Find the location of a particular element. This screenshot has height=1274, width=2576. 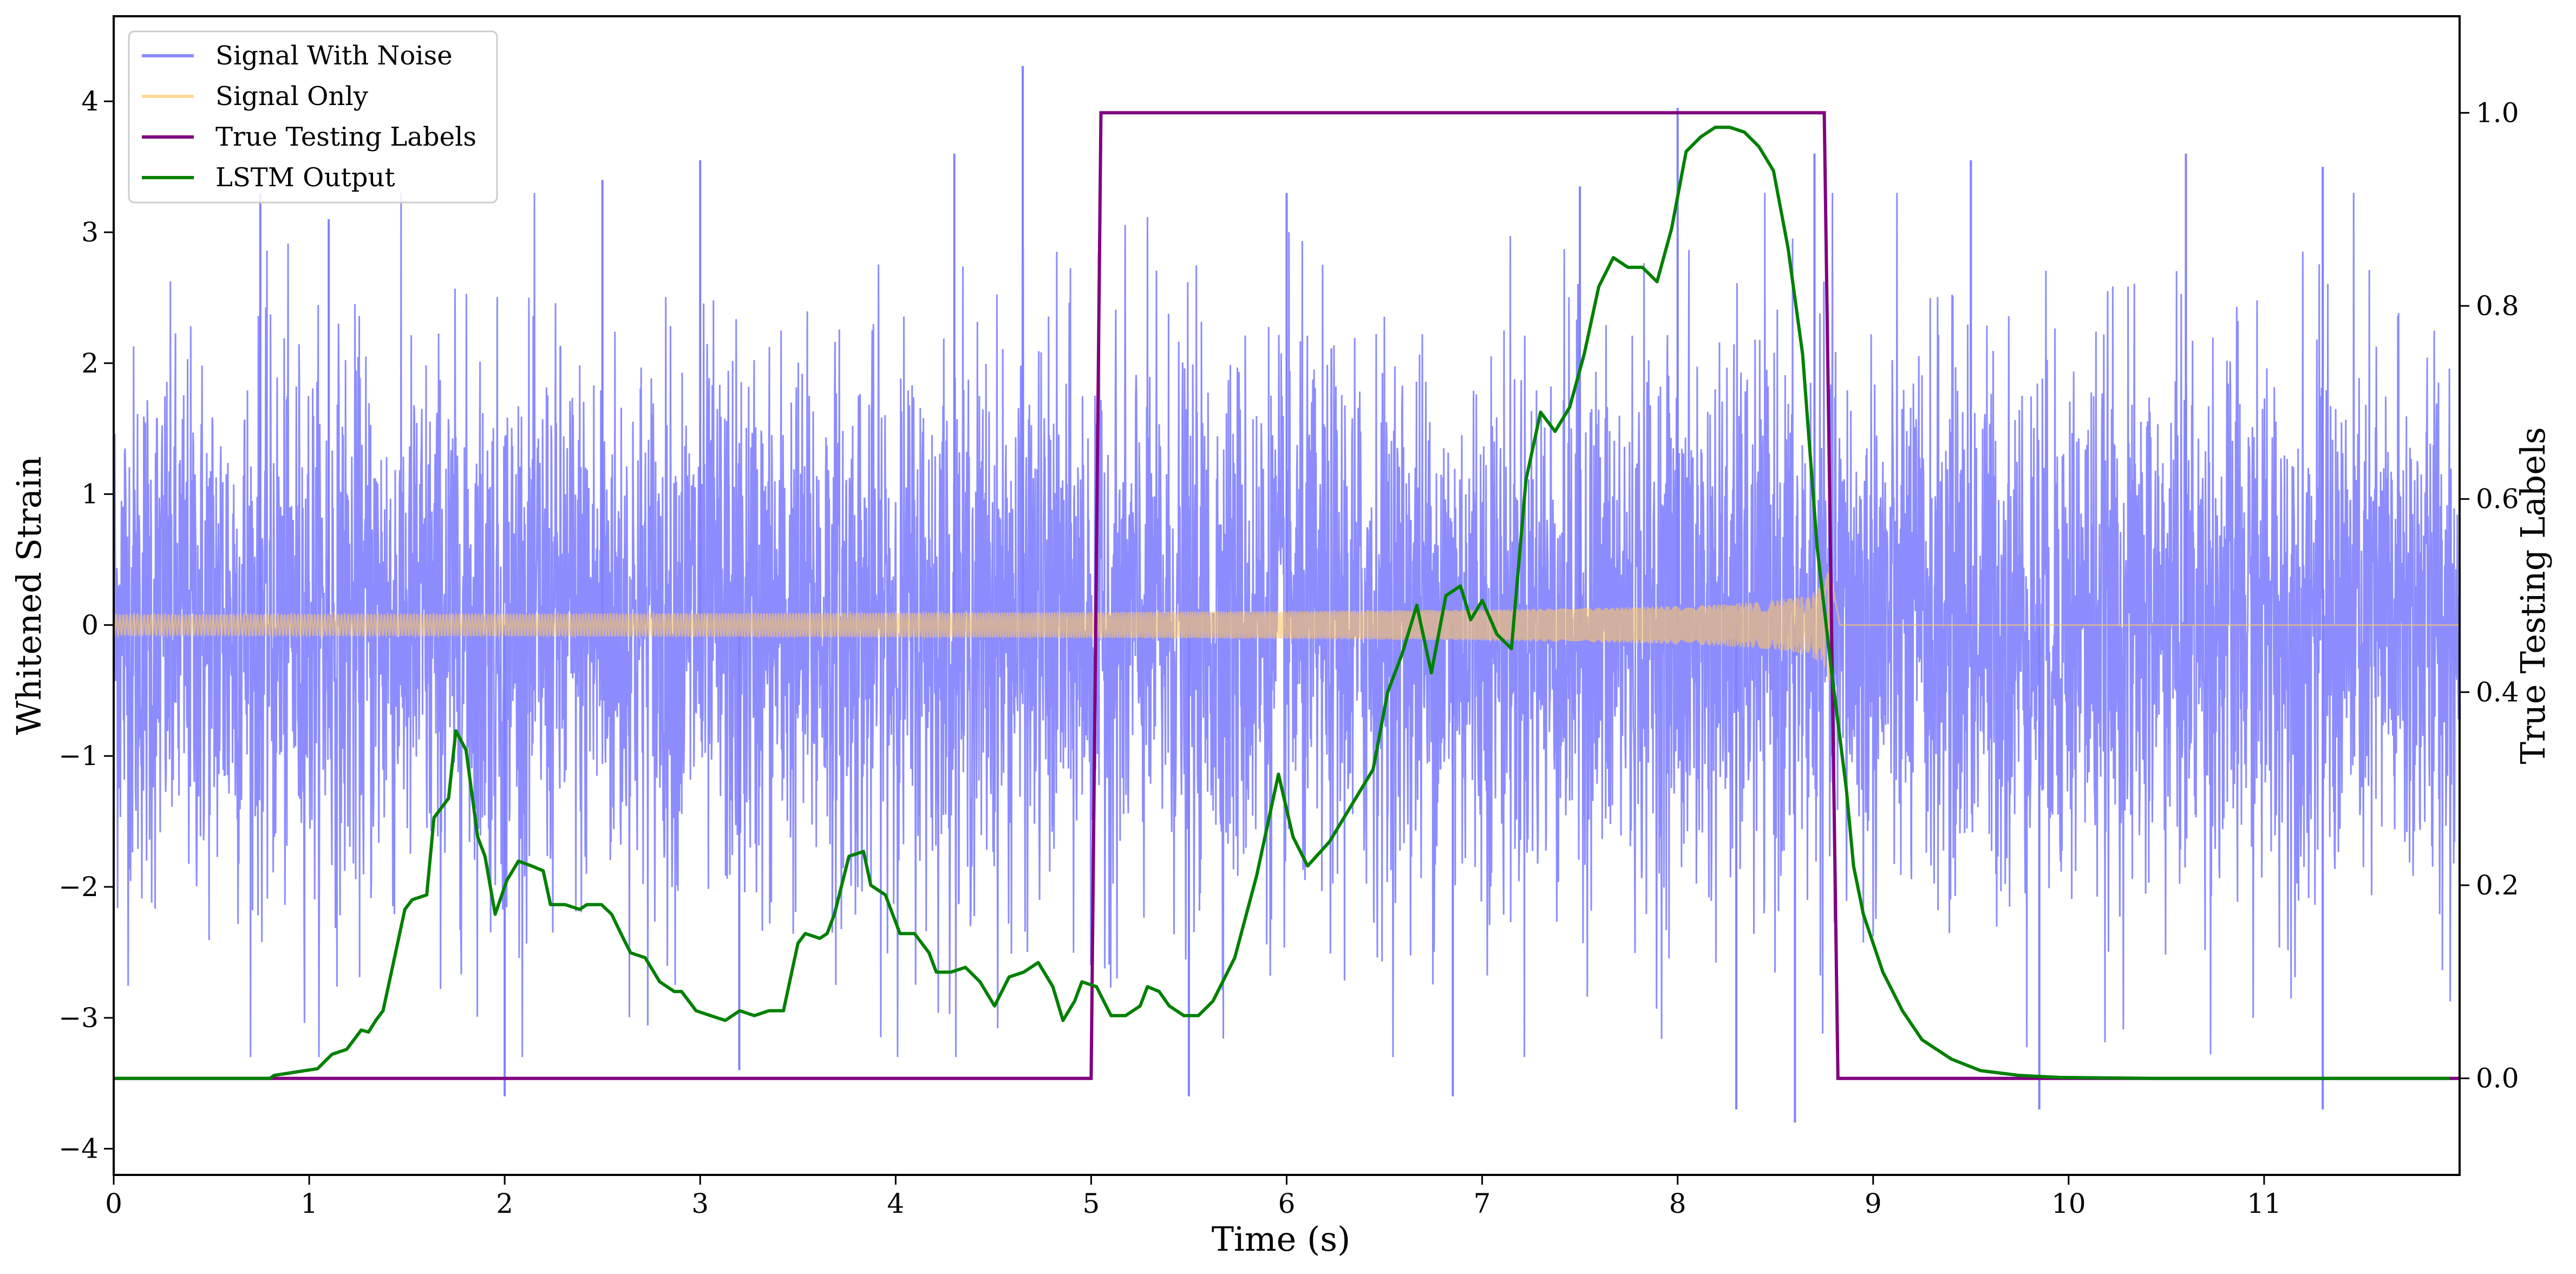

y2-tick-label: 0.4 is located at coordinates (2497, 692).